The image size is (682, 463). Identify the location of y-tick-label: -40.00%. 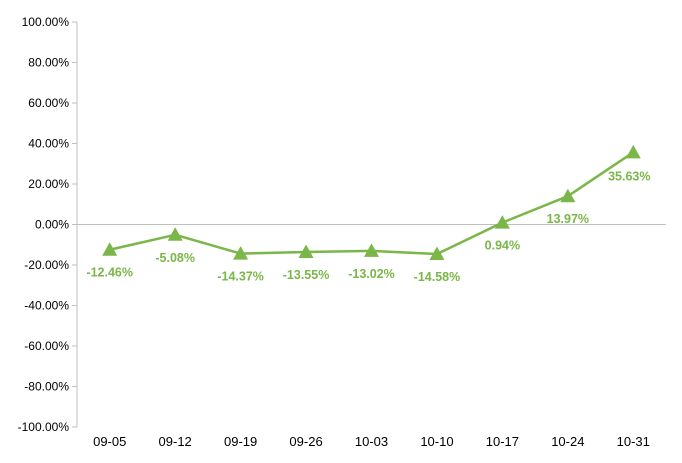
(46, 306).